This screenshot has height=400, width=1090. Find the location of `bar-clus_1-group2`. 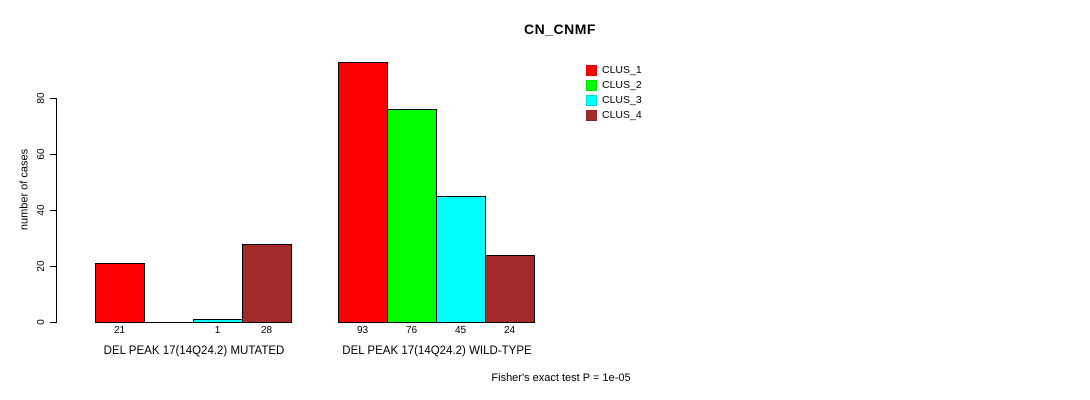

bar-clus_1-group2 is located at coordinates (363, 192).